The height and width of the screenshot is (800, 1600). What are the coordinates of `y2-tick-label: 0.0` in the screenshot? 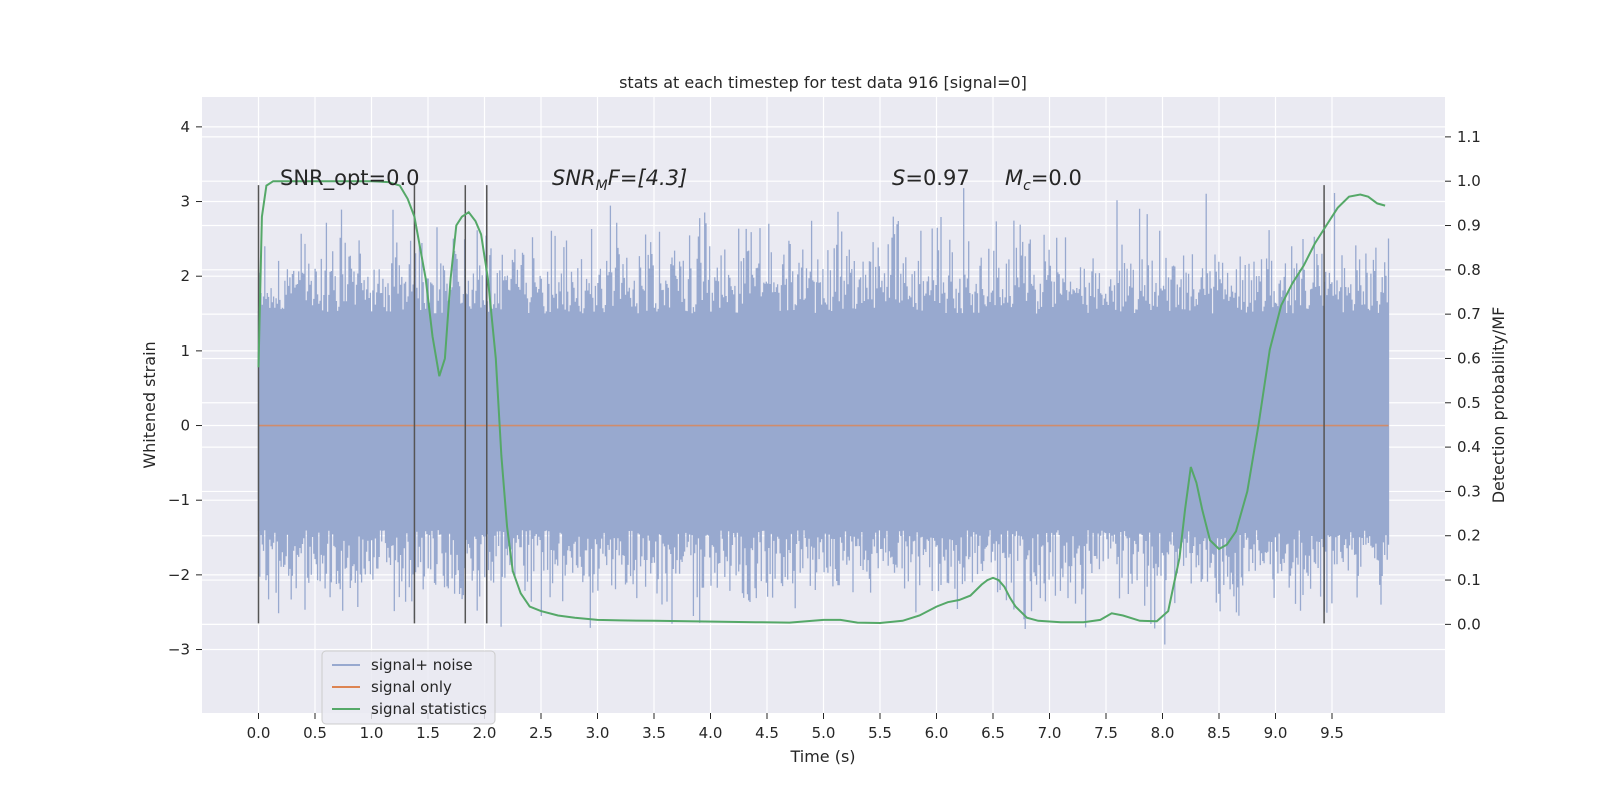 It's located at (1469, 624).